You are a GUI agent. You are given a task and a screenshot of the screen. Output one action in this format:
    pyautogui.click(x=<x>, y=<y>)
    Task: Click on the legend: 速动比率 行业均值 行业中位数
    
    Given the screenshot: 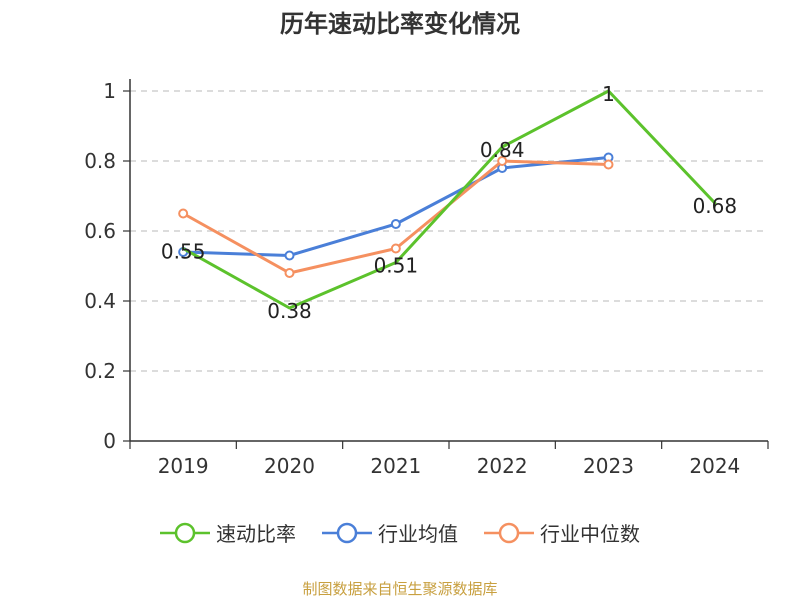 What is the action you would take?
    pyautogui.click(x=400, y=532)
    